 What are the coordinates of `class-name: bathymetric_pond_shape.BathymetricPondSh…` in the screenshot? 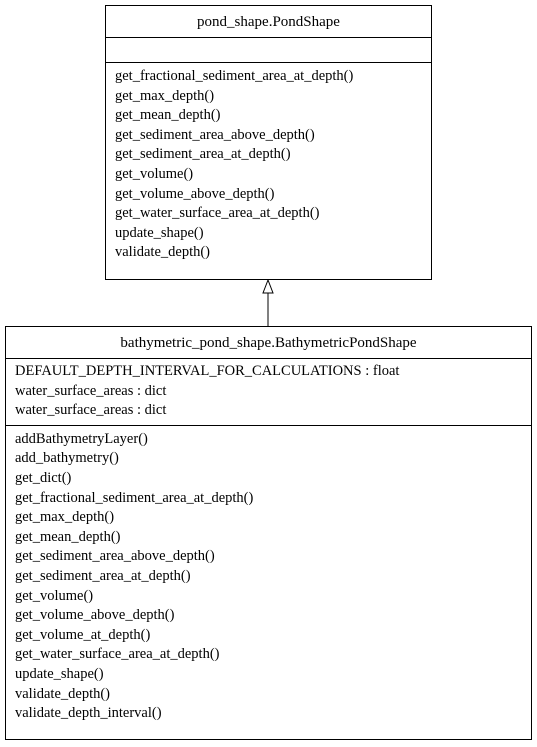 It's located at (268, 343).